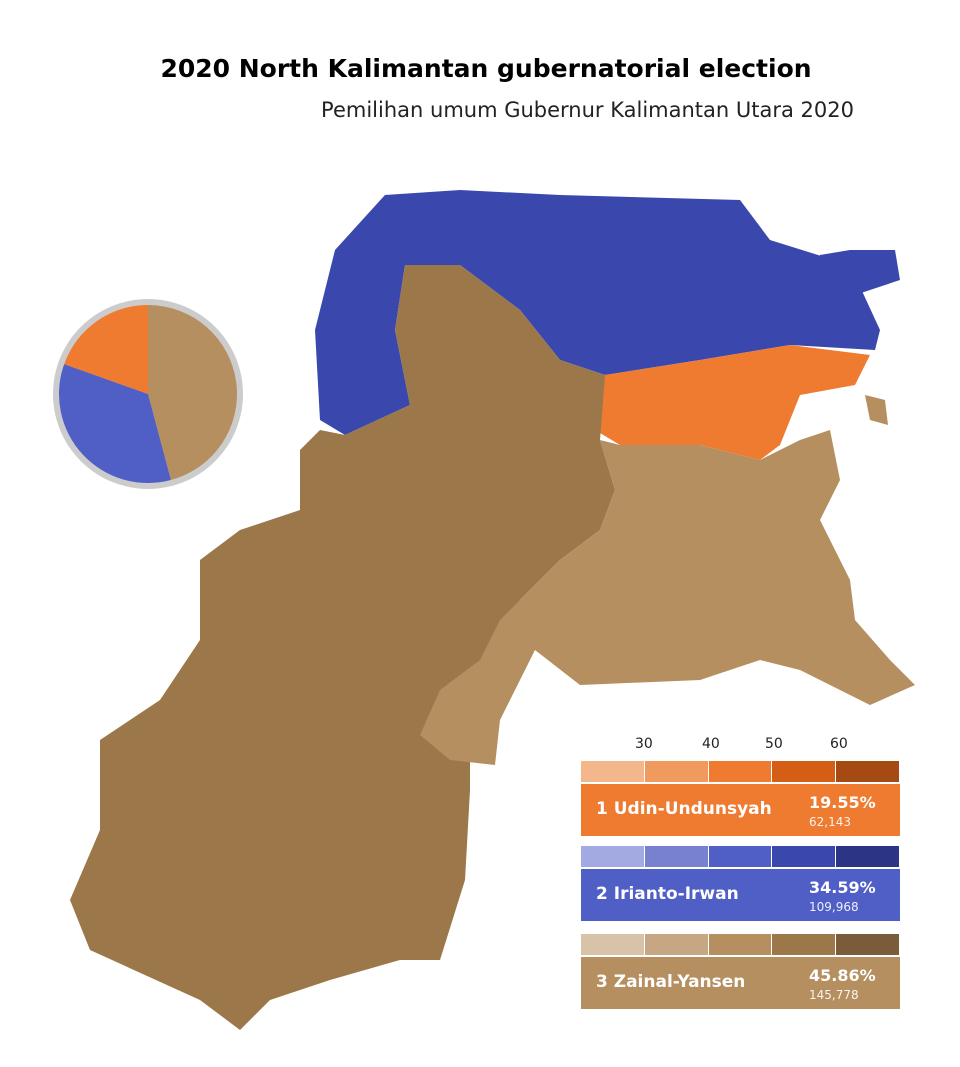 The width and height of the screenshot is (960, 1067). I want to click on scale-zainal, so click(740, 944).